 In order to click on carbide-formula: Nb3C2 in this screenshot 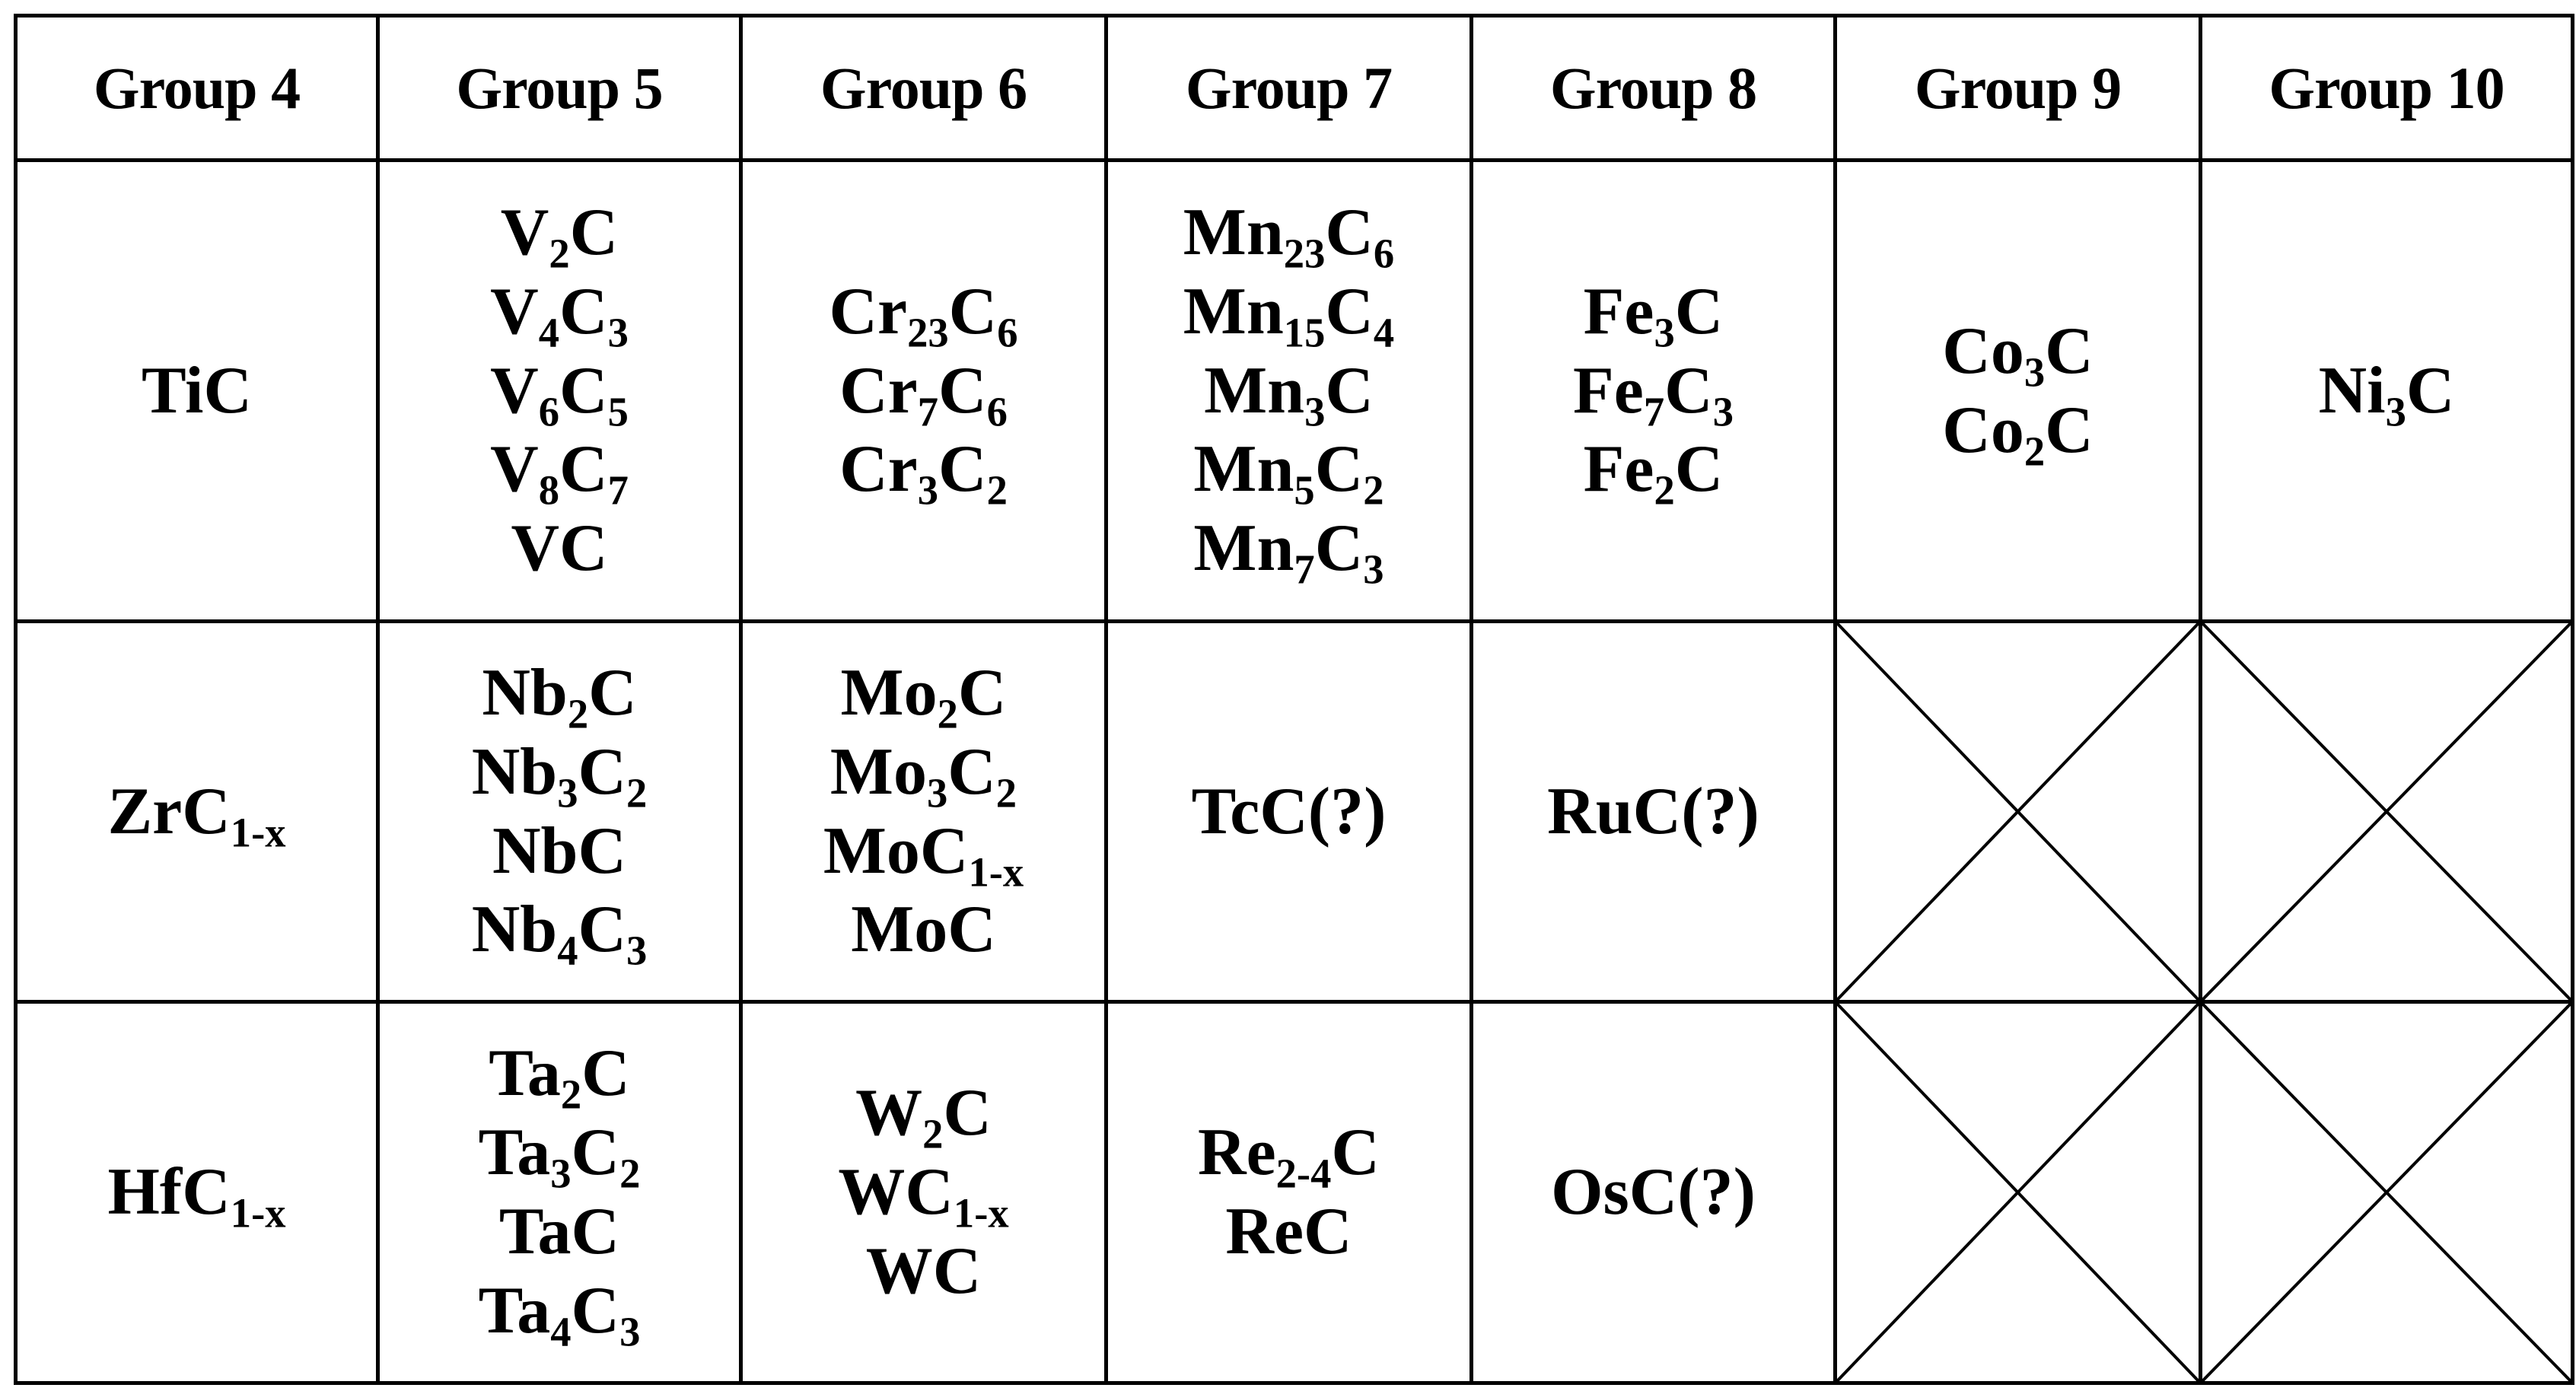, I will do `click(559, 773)`.